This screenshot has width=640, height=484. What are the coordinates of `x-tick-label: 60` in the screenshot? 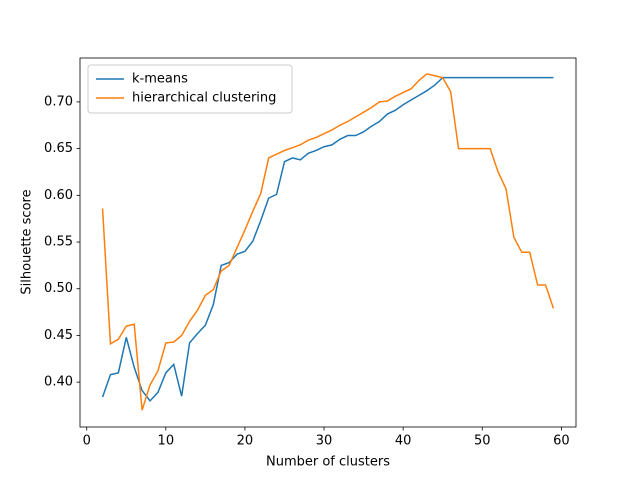 It's located at (561, 441).